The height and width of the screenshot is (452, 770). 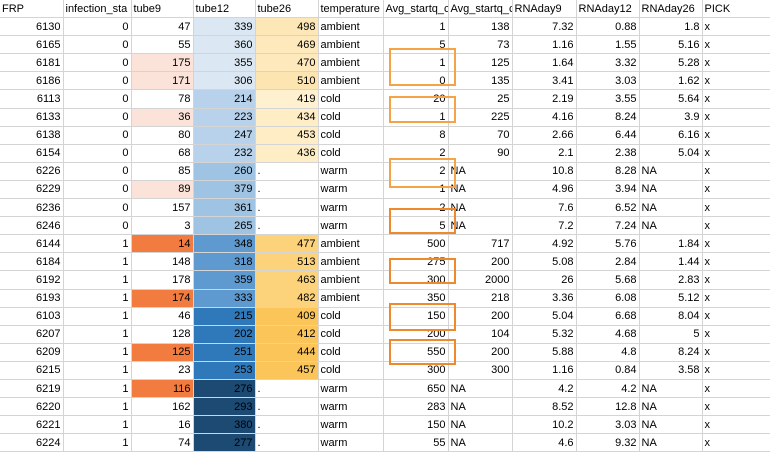 I want to click on cell-rnaday9: 2.66, so click(x=544, y=135).